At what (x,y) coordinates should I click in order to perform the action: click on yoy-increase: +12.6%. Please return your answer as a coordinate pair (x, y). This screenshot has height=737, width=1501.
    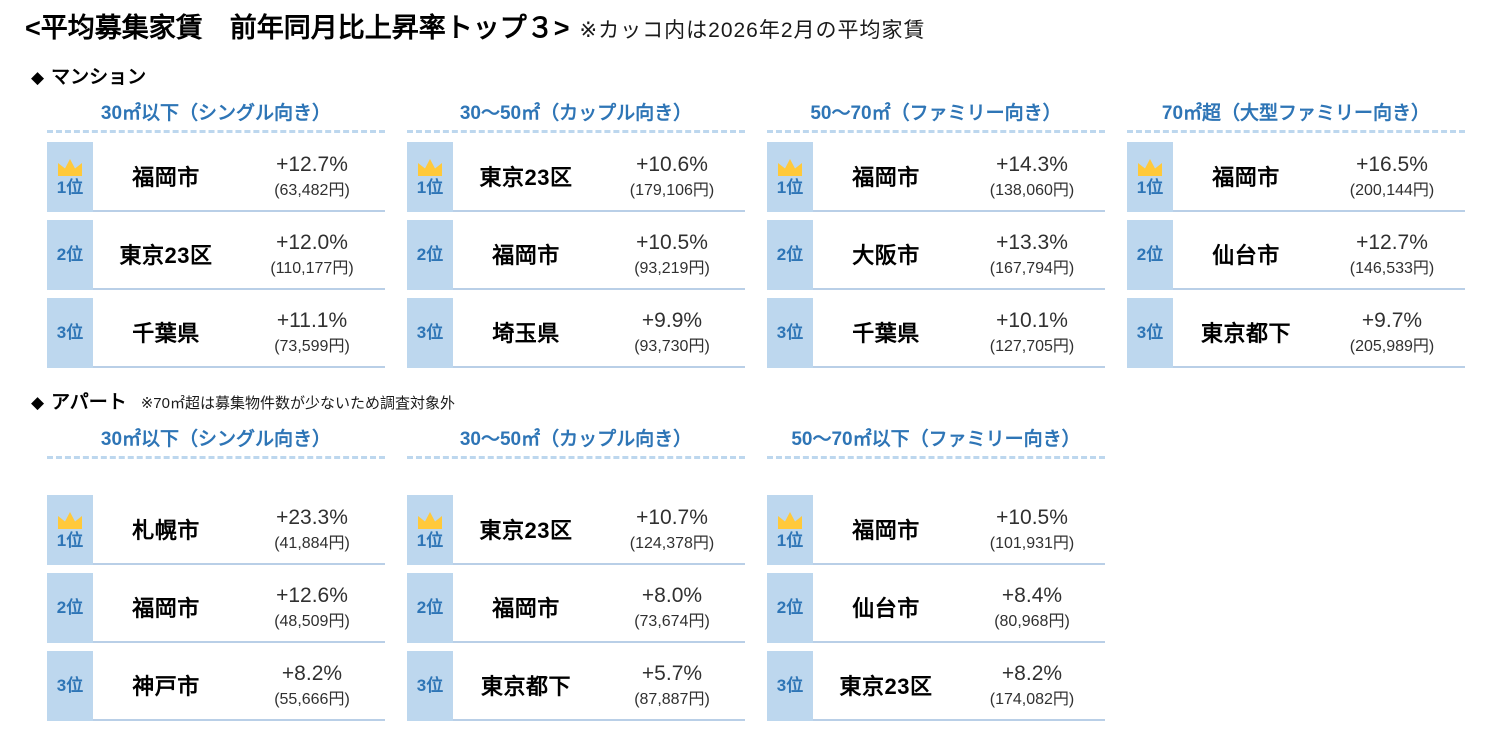
    Looking at the image, I should click on (312, 595).